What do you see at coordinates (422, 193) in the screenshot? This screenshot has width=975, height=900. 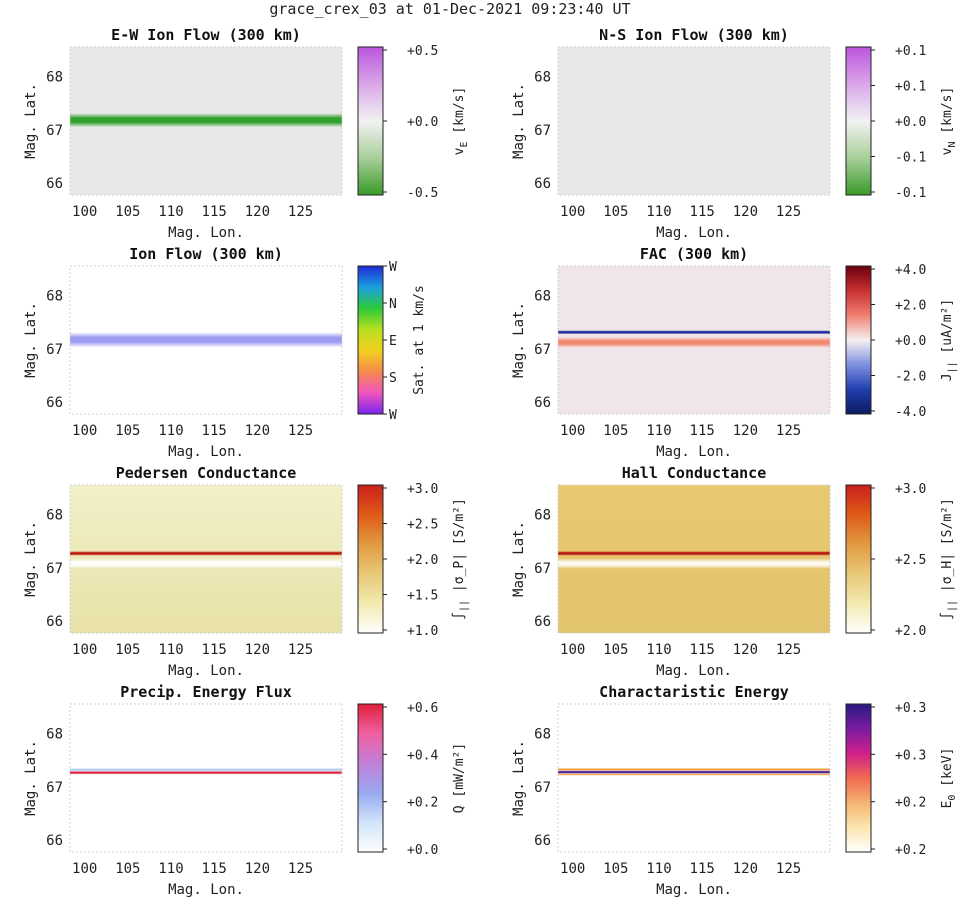 I see `colorbar-tick-label: -0.5` at bounding box center [422, 193].